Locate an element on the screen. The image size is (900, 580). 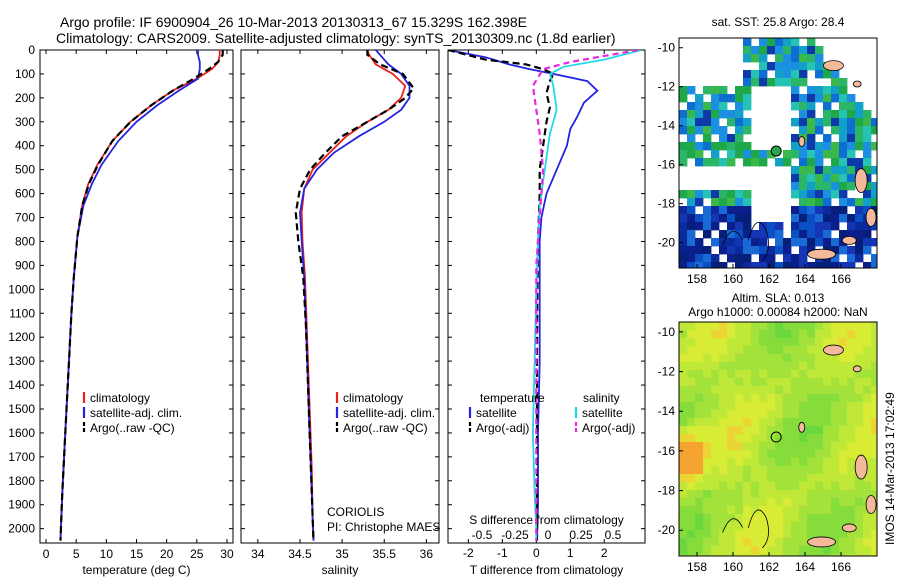
island is located at coordinates (857, 84).